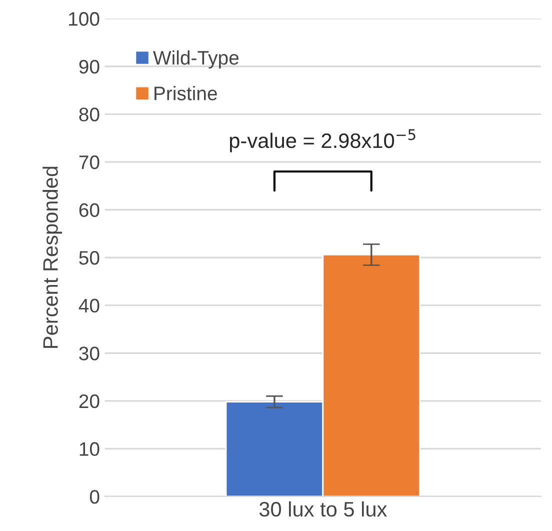 This screenshot has height=531, width=552. Describe the element at coordinates (95, 497) in the screenshot. I see `y-tick-label: 0` at that location.